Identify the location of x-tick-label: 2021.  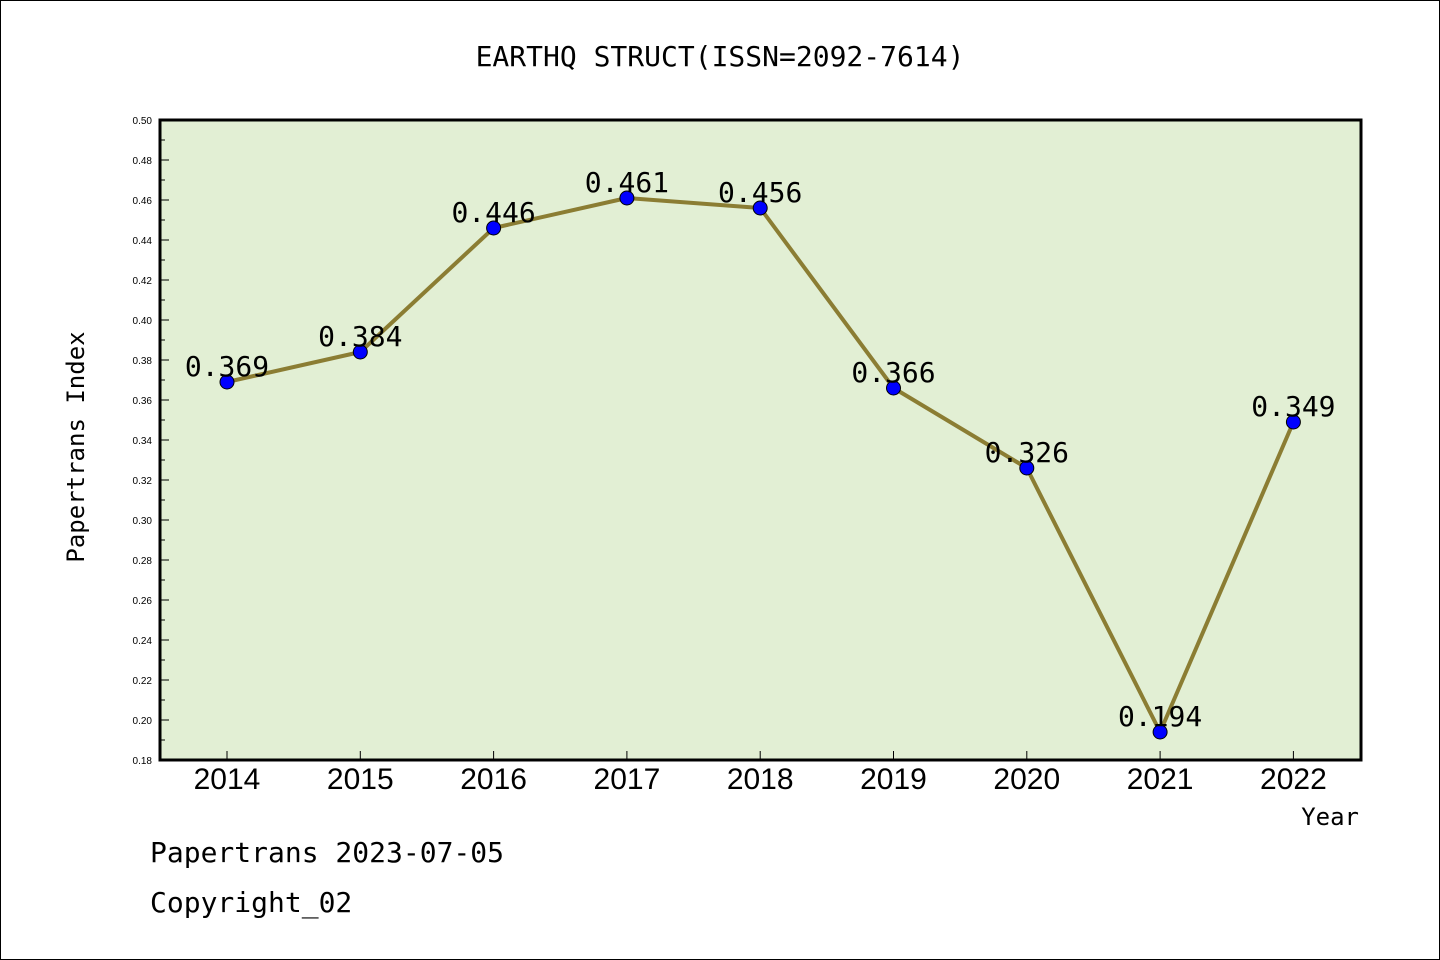
(1160, 779).